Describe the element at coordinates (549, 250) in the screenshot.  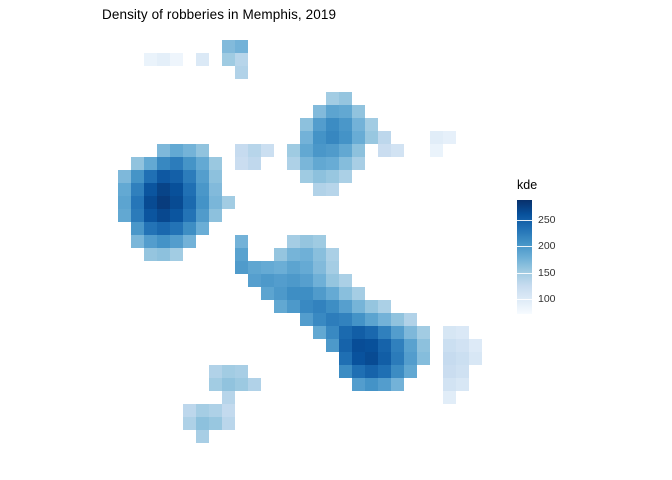
I see `legend: kde 250 200 150 100` at that location.